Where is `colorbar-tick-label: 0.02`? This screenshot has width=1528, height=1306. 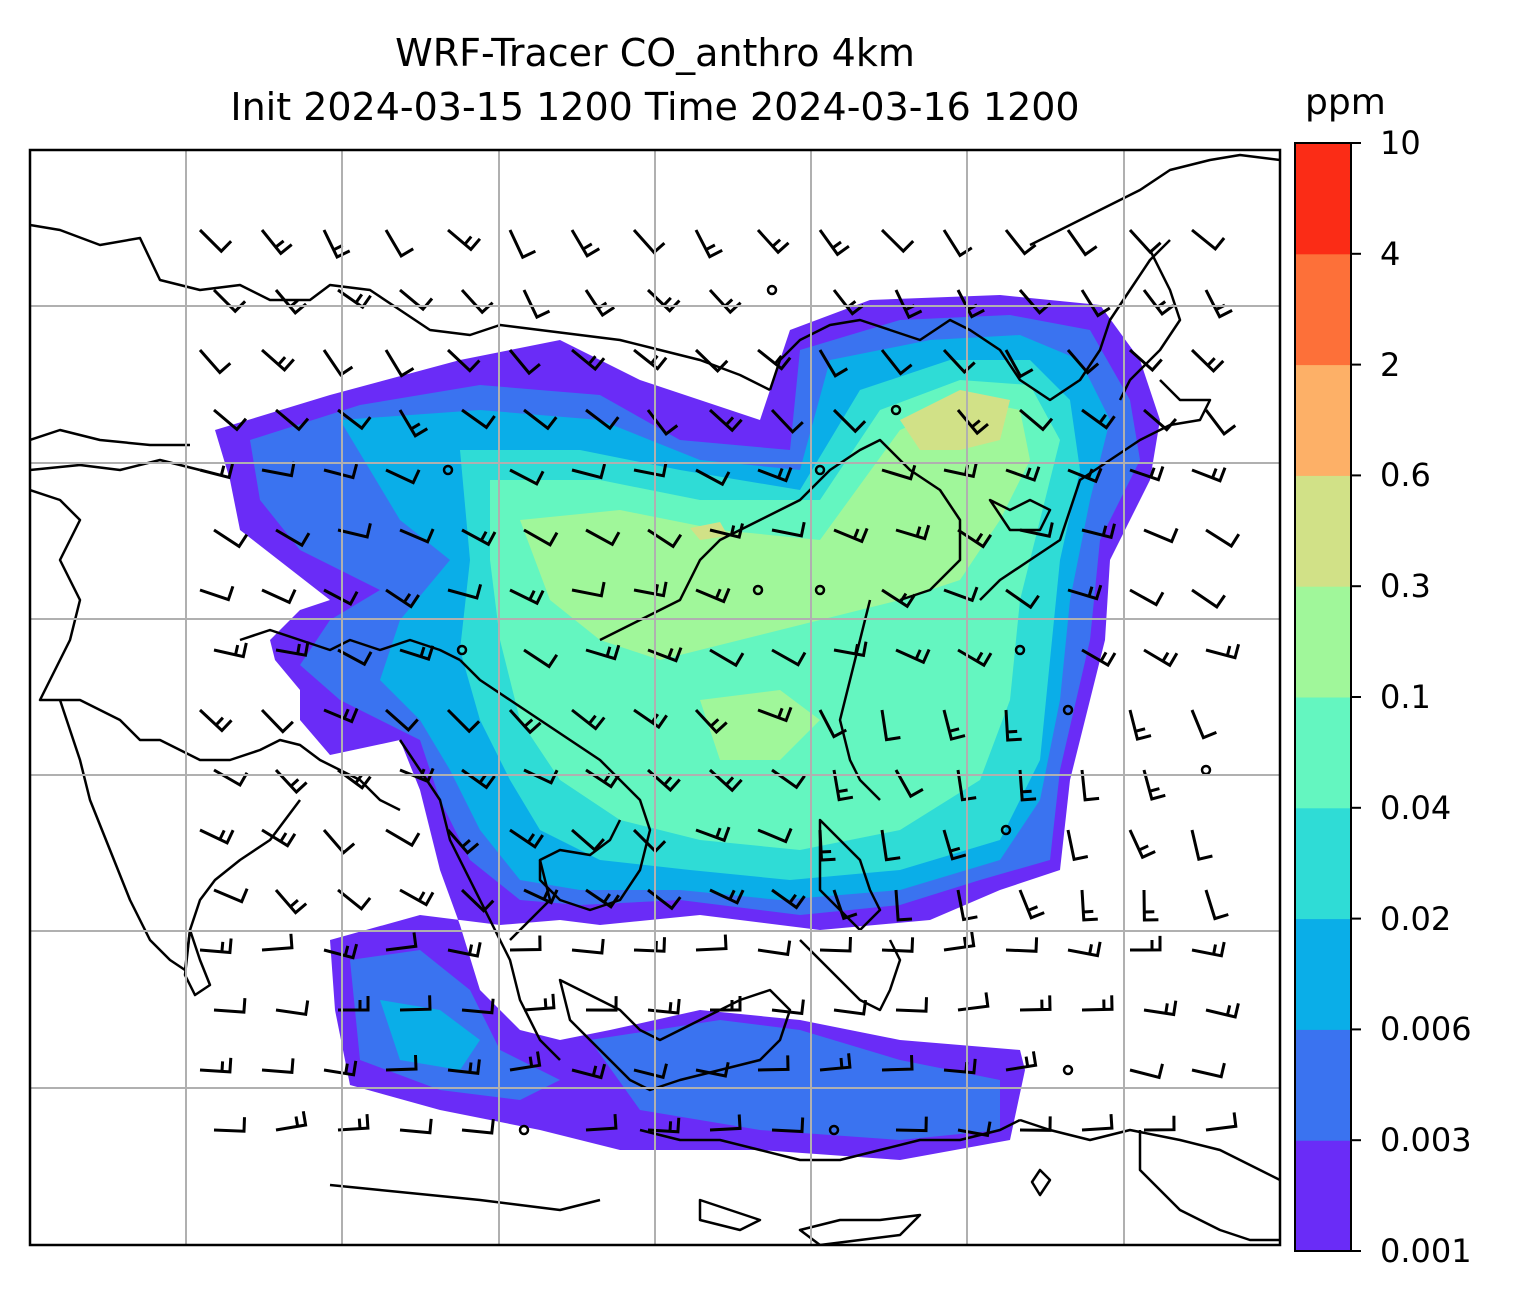
colorbar-tick-label: 0.02 is located at coordinates (1416, 918).